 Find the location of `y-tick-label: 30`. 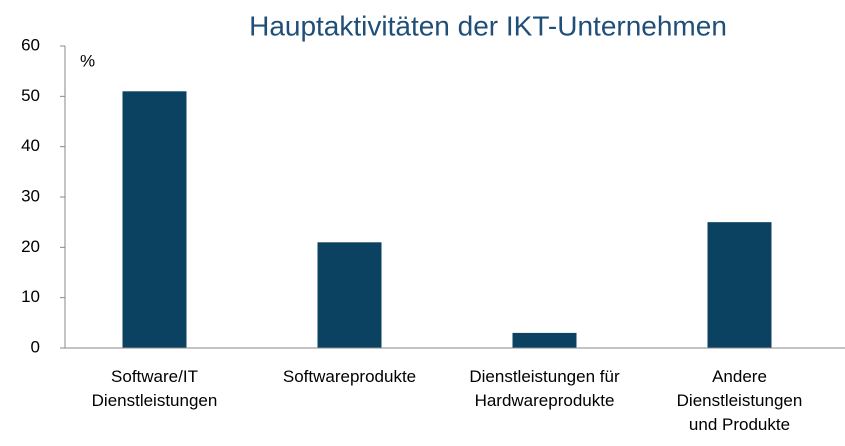

y-tick-label: 30 is located at coordinates (30, 195).